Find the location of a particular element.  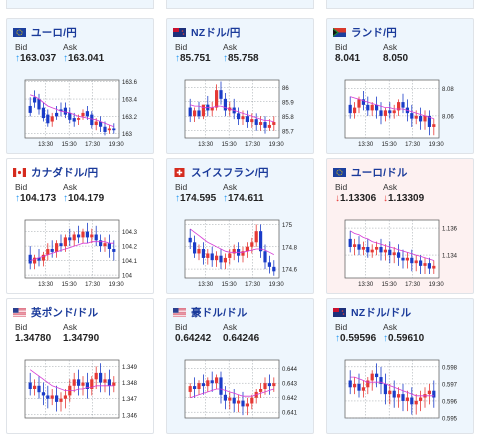

ask-value-text: 0.64246 is located at coordinates (241, 338).